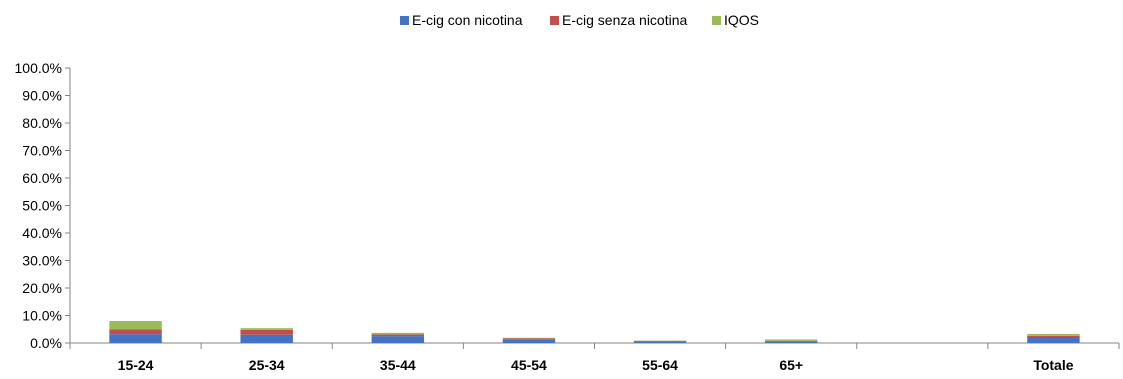 The height and width of the screenshot is (379, 1123). Describe the element at coordinates (791, 365) in the screenshot. I see `x-tick-label: 65+` at that location.